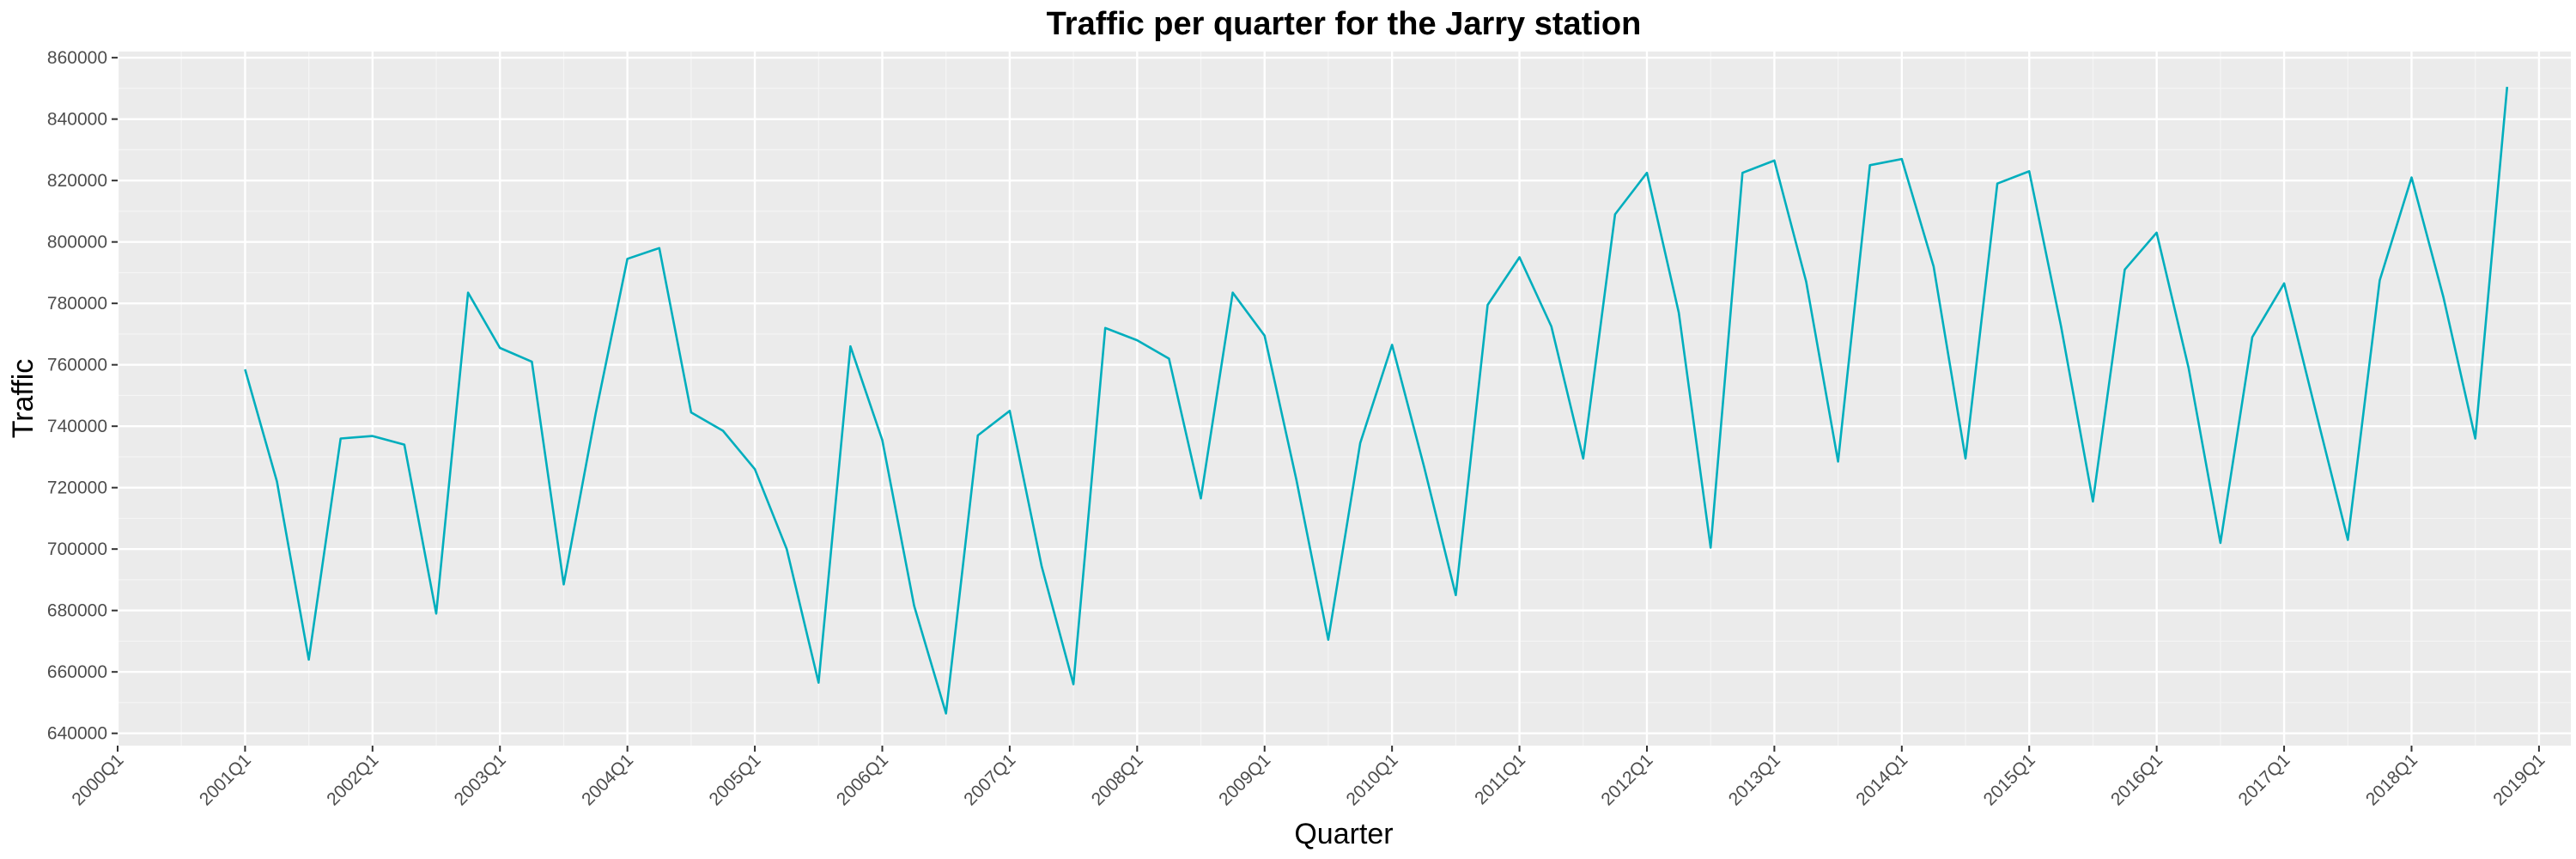  I want to click on x-tick-label: 2018Q1, so click(2391, 780).